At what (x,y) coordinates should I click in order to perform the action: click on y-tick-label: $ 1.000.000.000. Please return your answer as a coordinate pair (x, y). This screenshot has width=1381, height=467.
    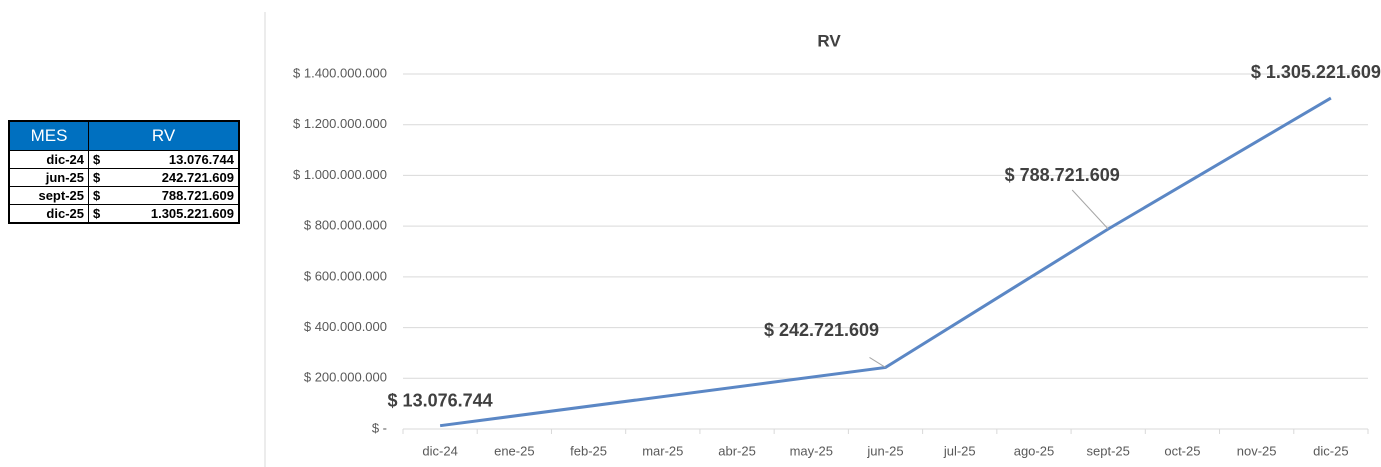
    Looking at the image, I should click on (340, 174).